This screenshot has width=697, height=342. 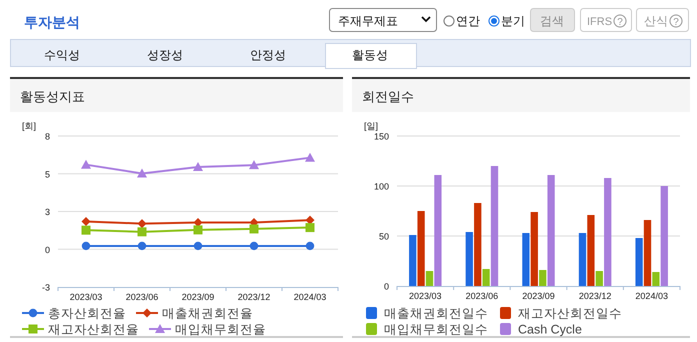 I want to click on y-tick-label: 3, so click(x=47, y=212).